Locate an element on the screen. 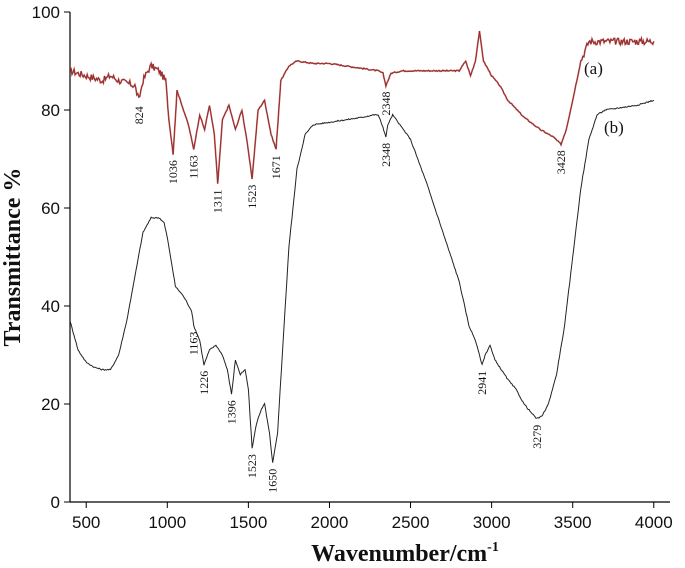 This screenshot has height=568, width=685. x-tick-label: 4000 is located at coordinates (654, 522).